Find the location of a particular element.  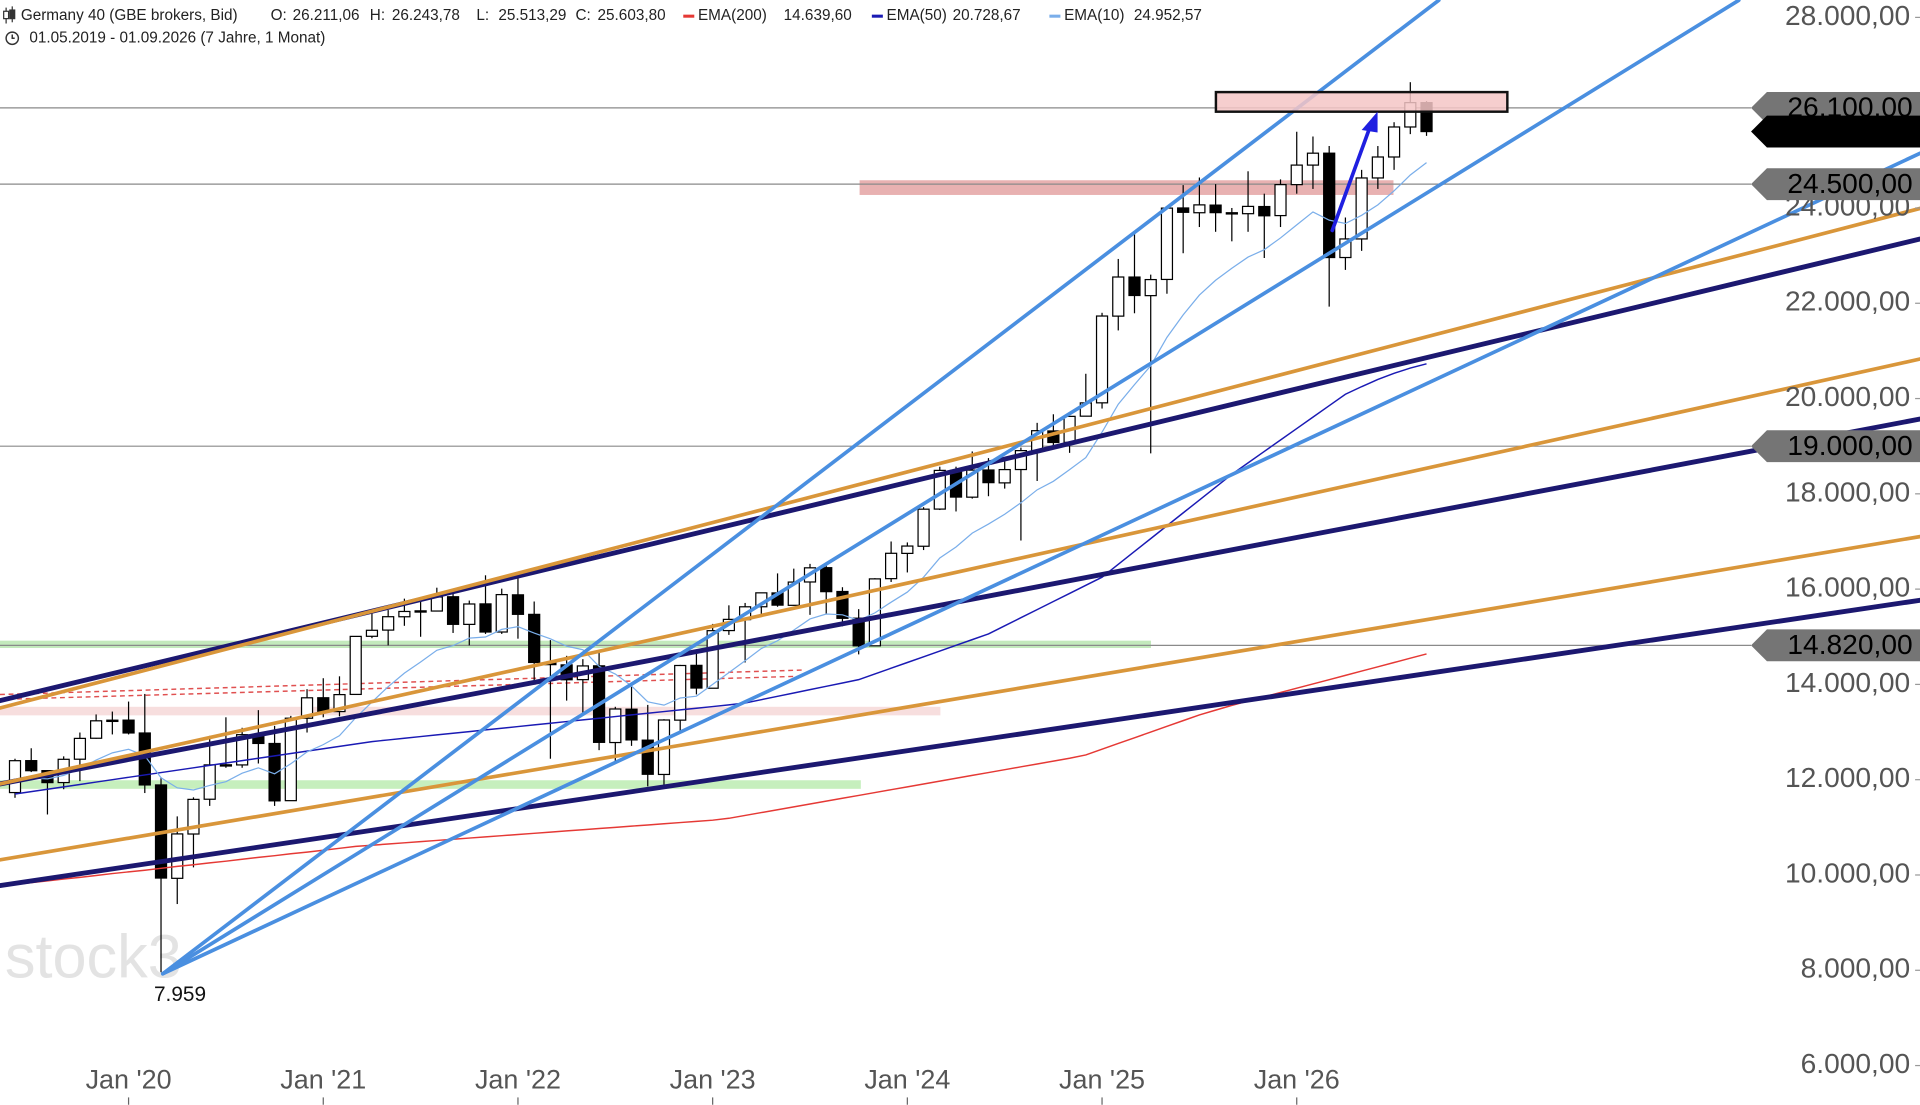

y-tick-label: 28.000,00 is located at coordinates (1847, 15).